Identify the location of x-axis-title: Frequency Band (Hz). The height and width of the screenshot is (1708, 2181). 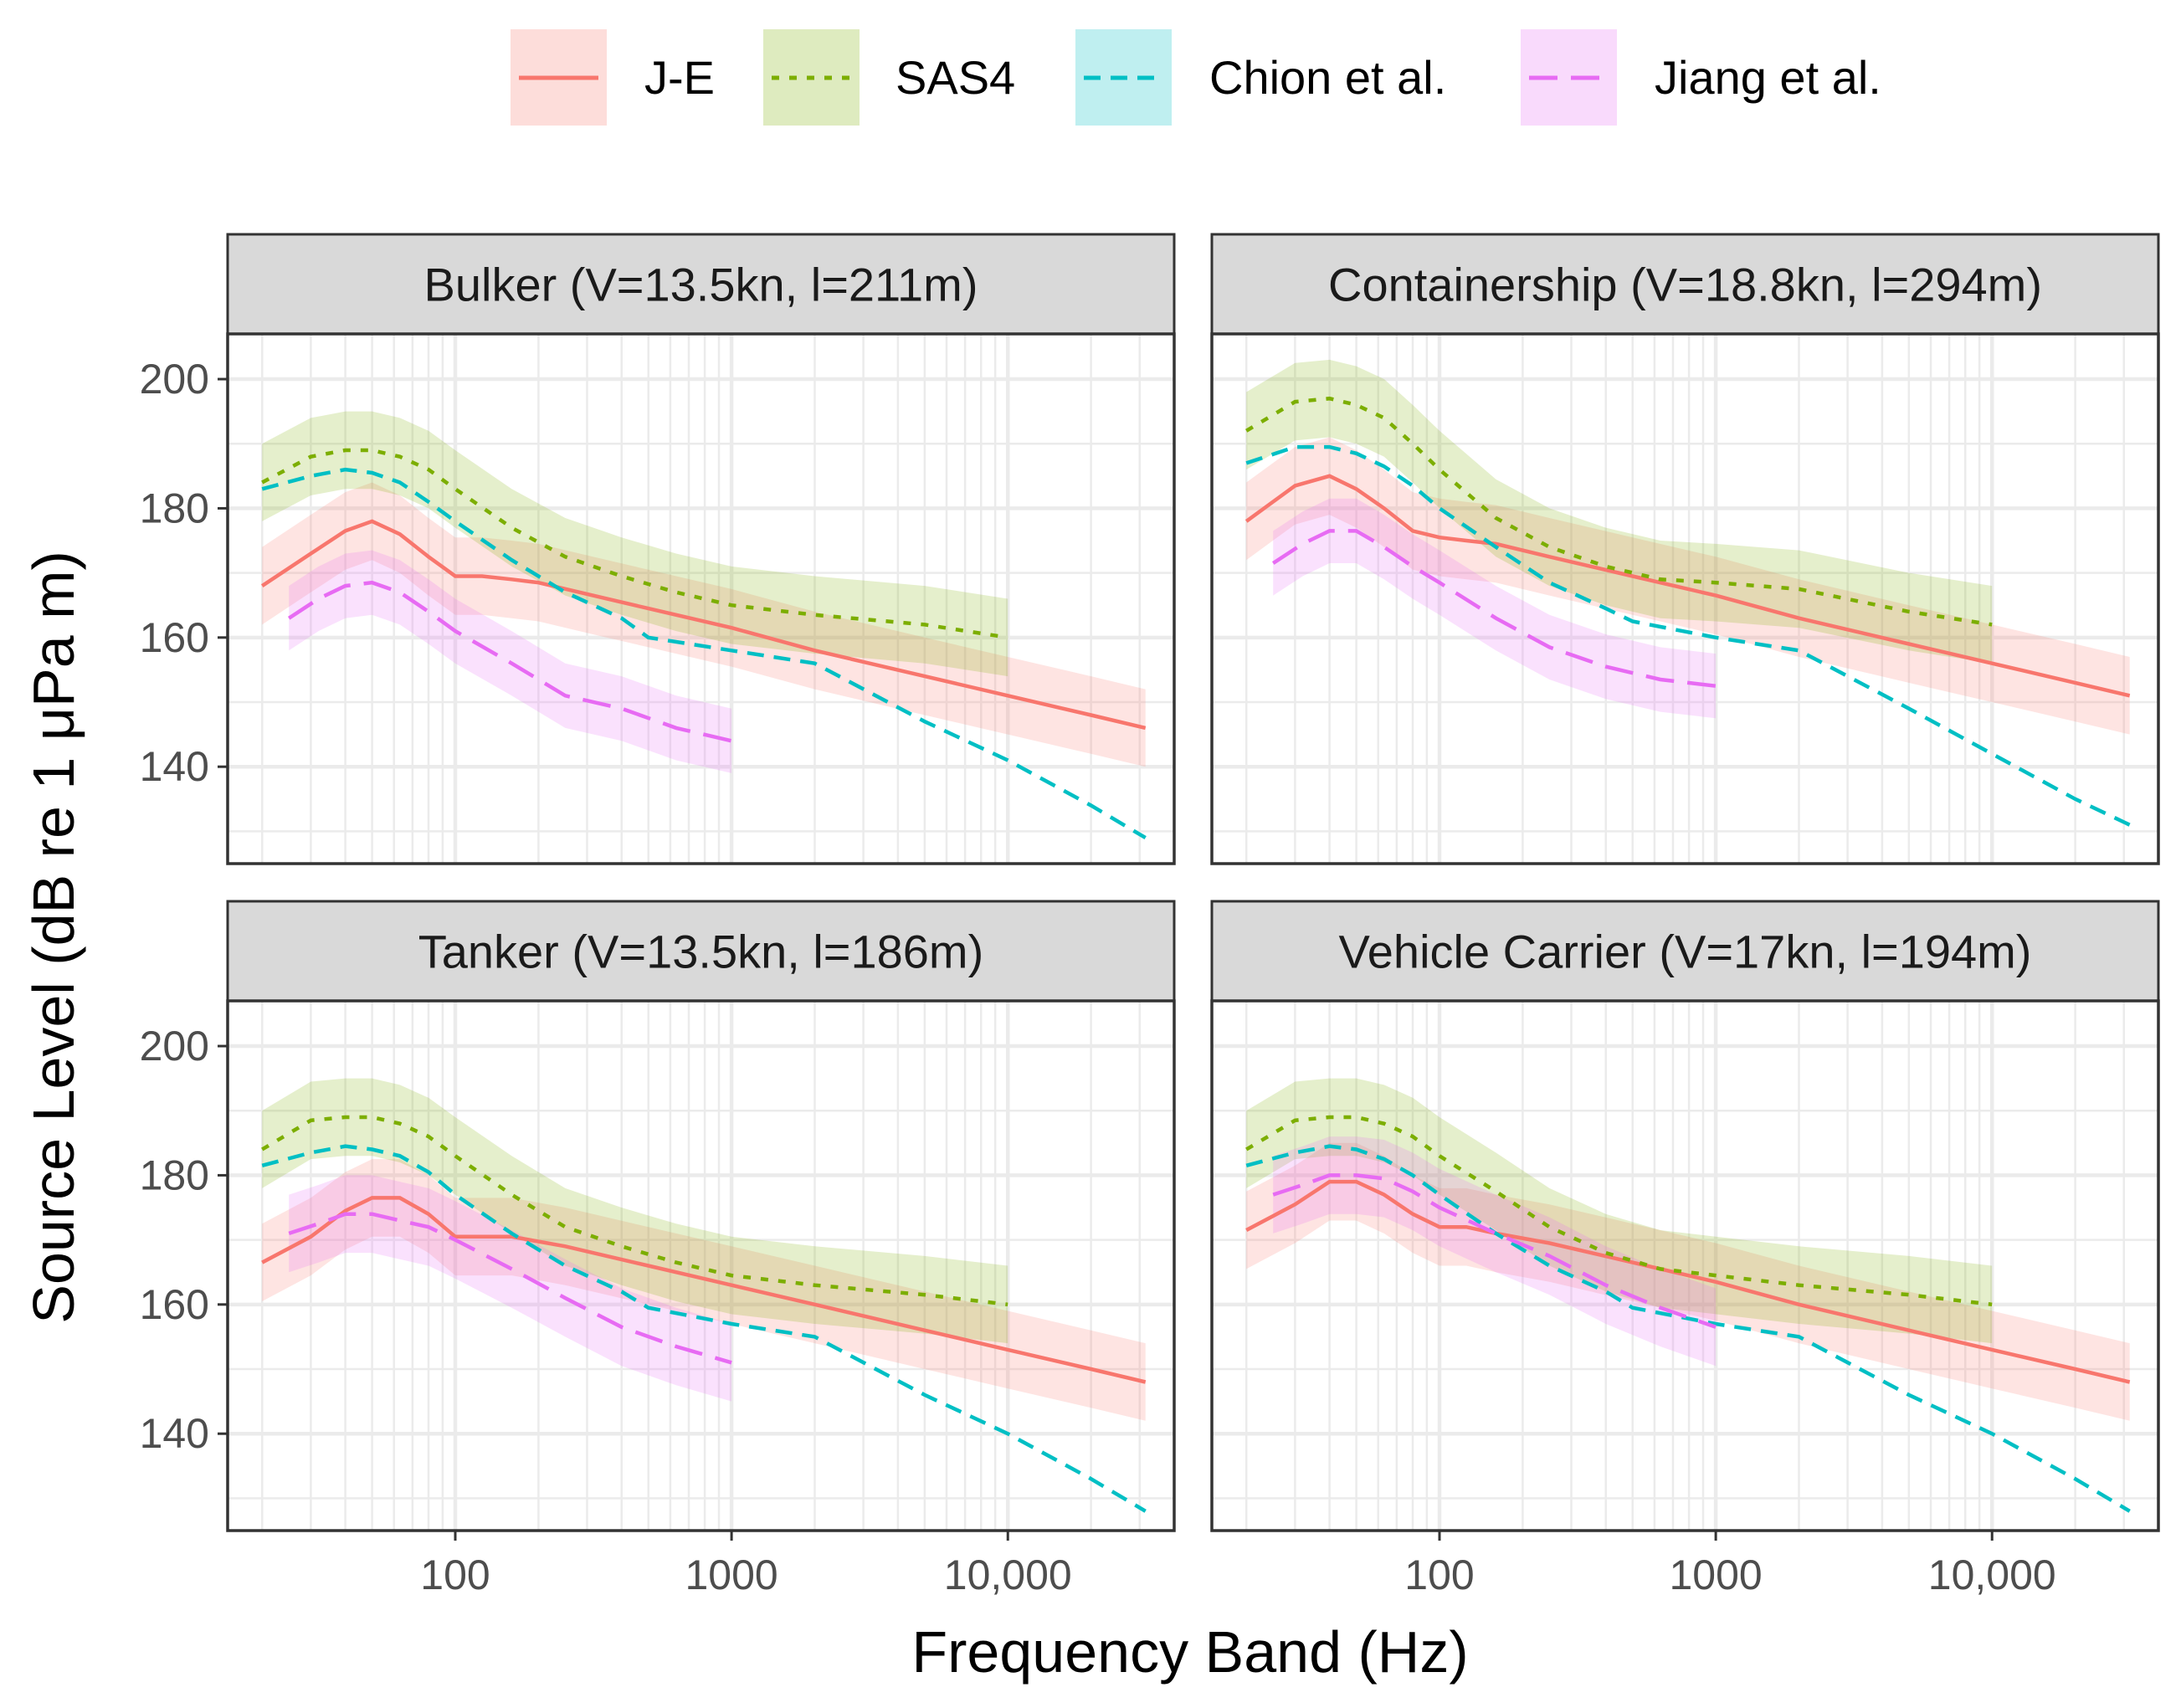
(1189, 1652).